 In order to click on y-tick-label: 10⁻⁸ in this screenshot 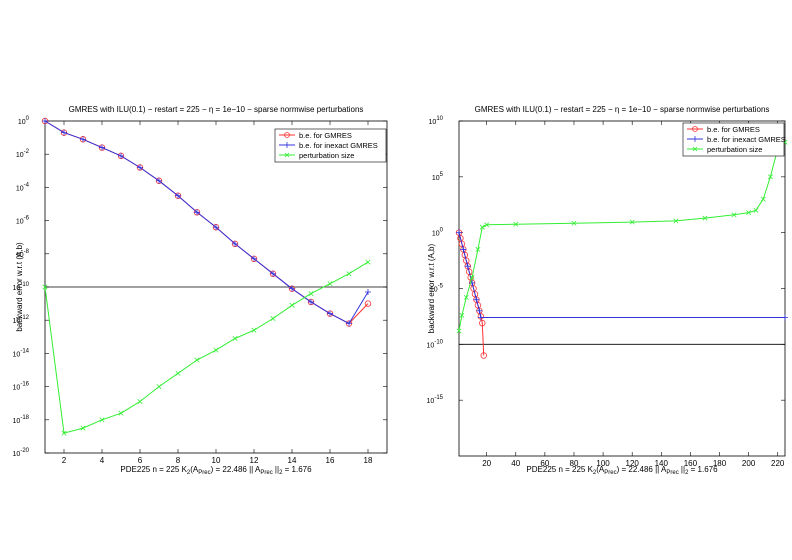, I will do `click(23, 254)`.